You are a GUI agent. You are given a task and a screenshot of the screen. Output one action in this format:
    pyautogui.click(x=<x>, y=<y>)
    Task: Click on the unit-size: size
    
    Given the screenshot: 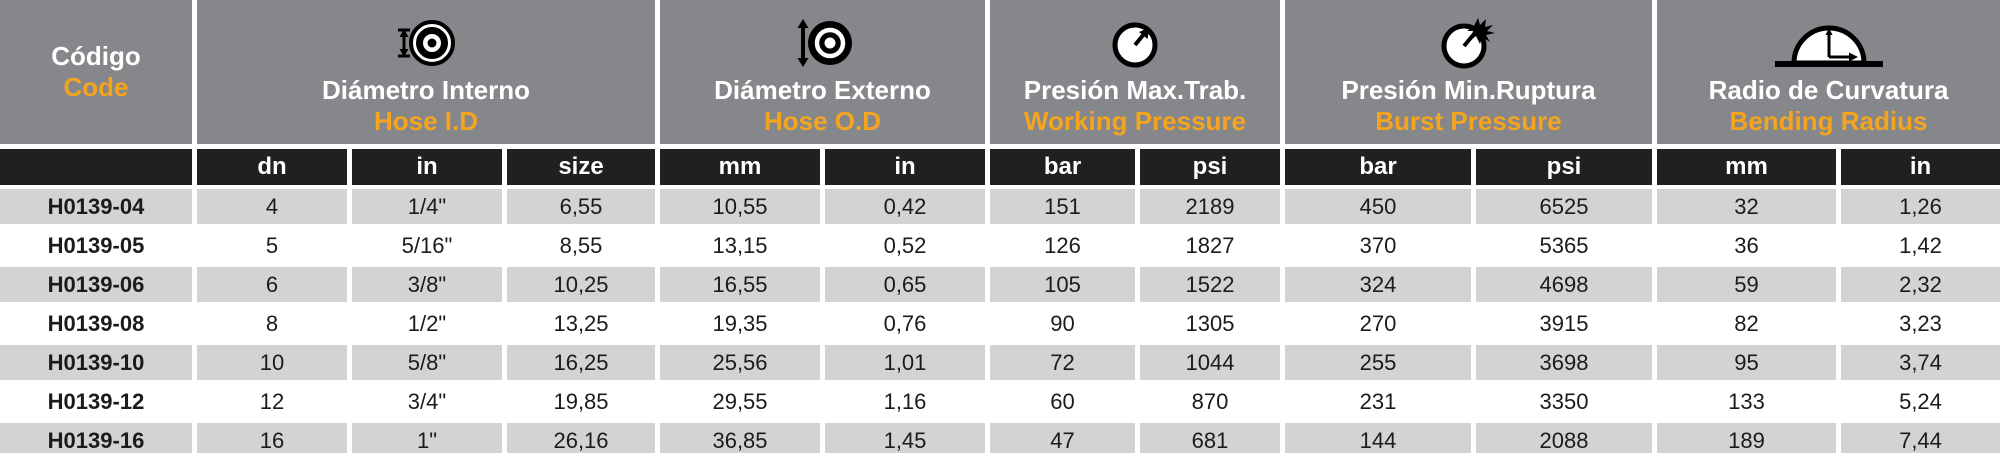 What is the action you would take?
    pyautogui.click(x=583, y=164)
    